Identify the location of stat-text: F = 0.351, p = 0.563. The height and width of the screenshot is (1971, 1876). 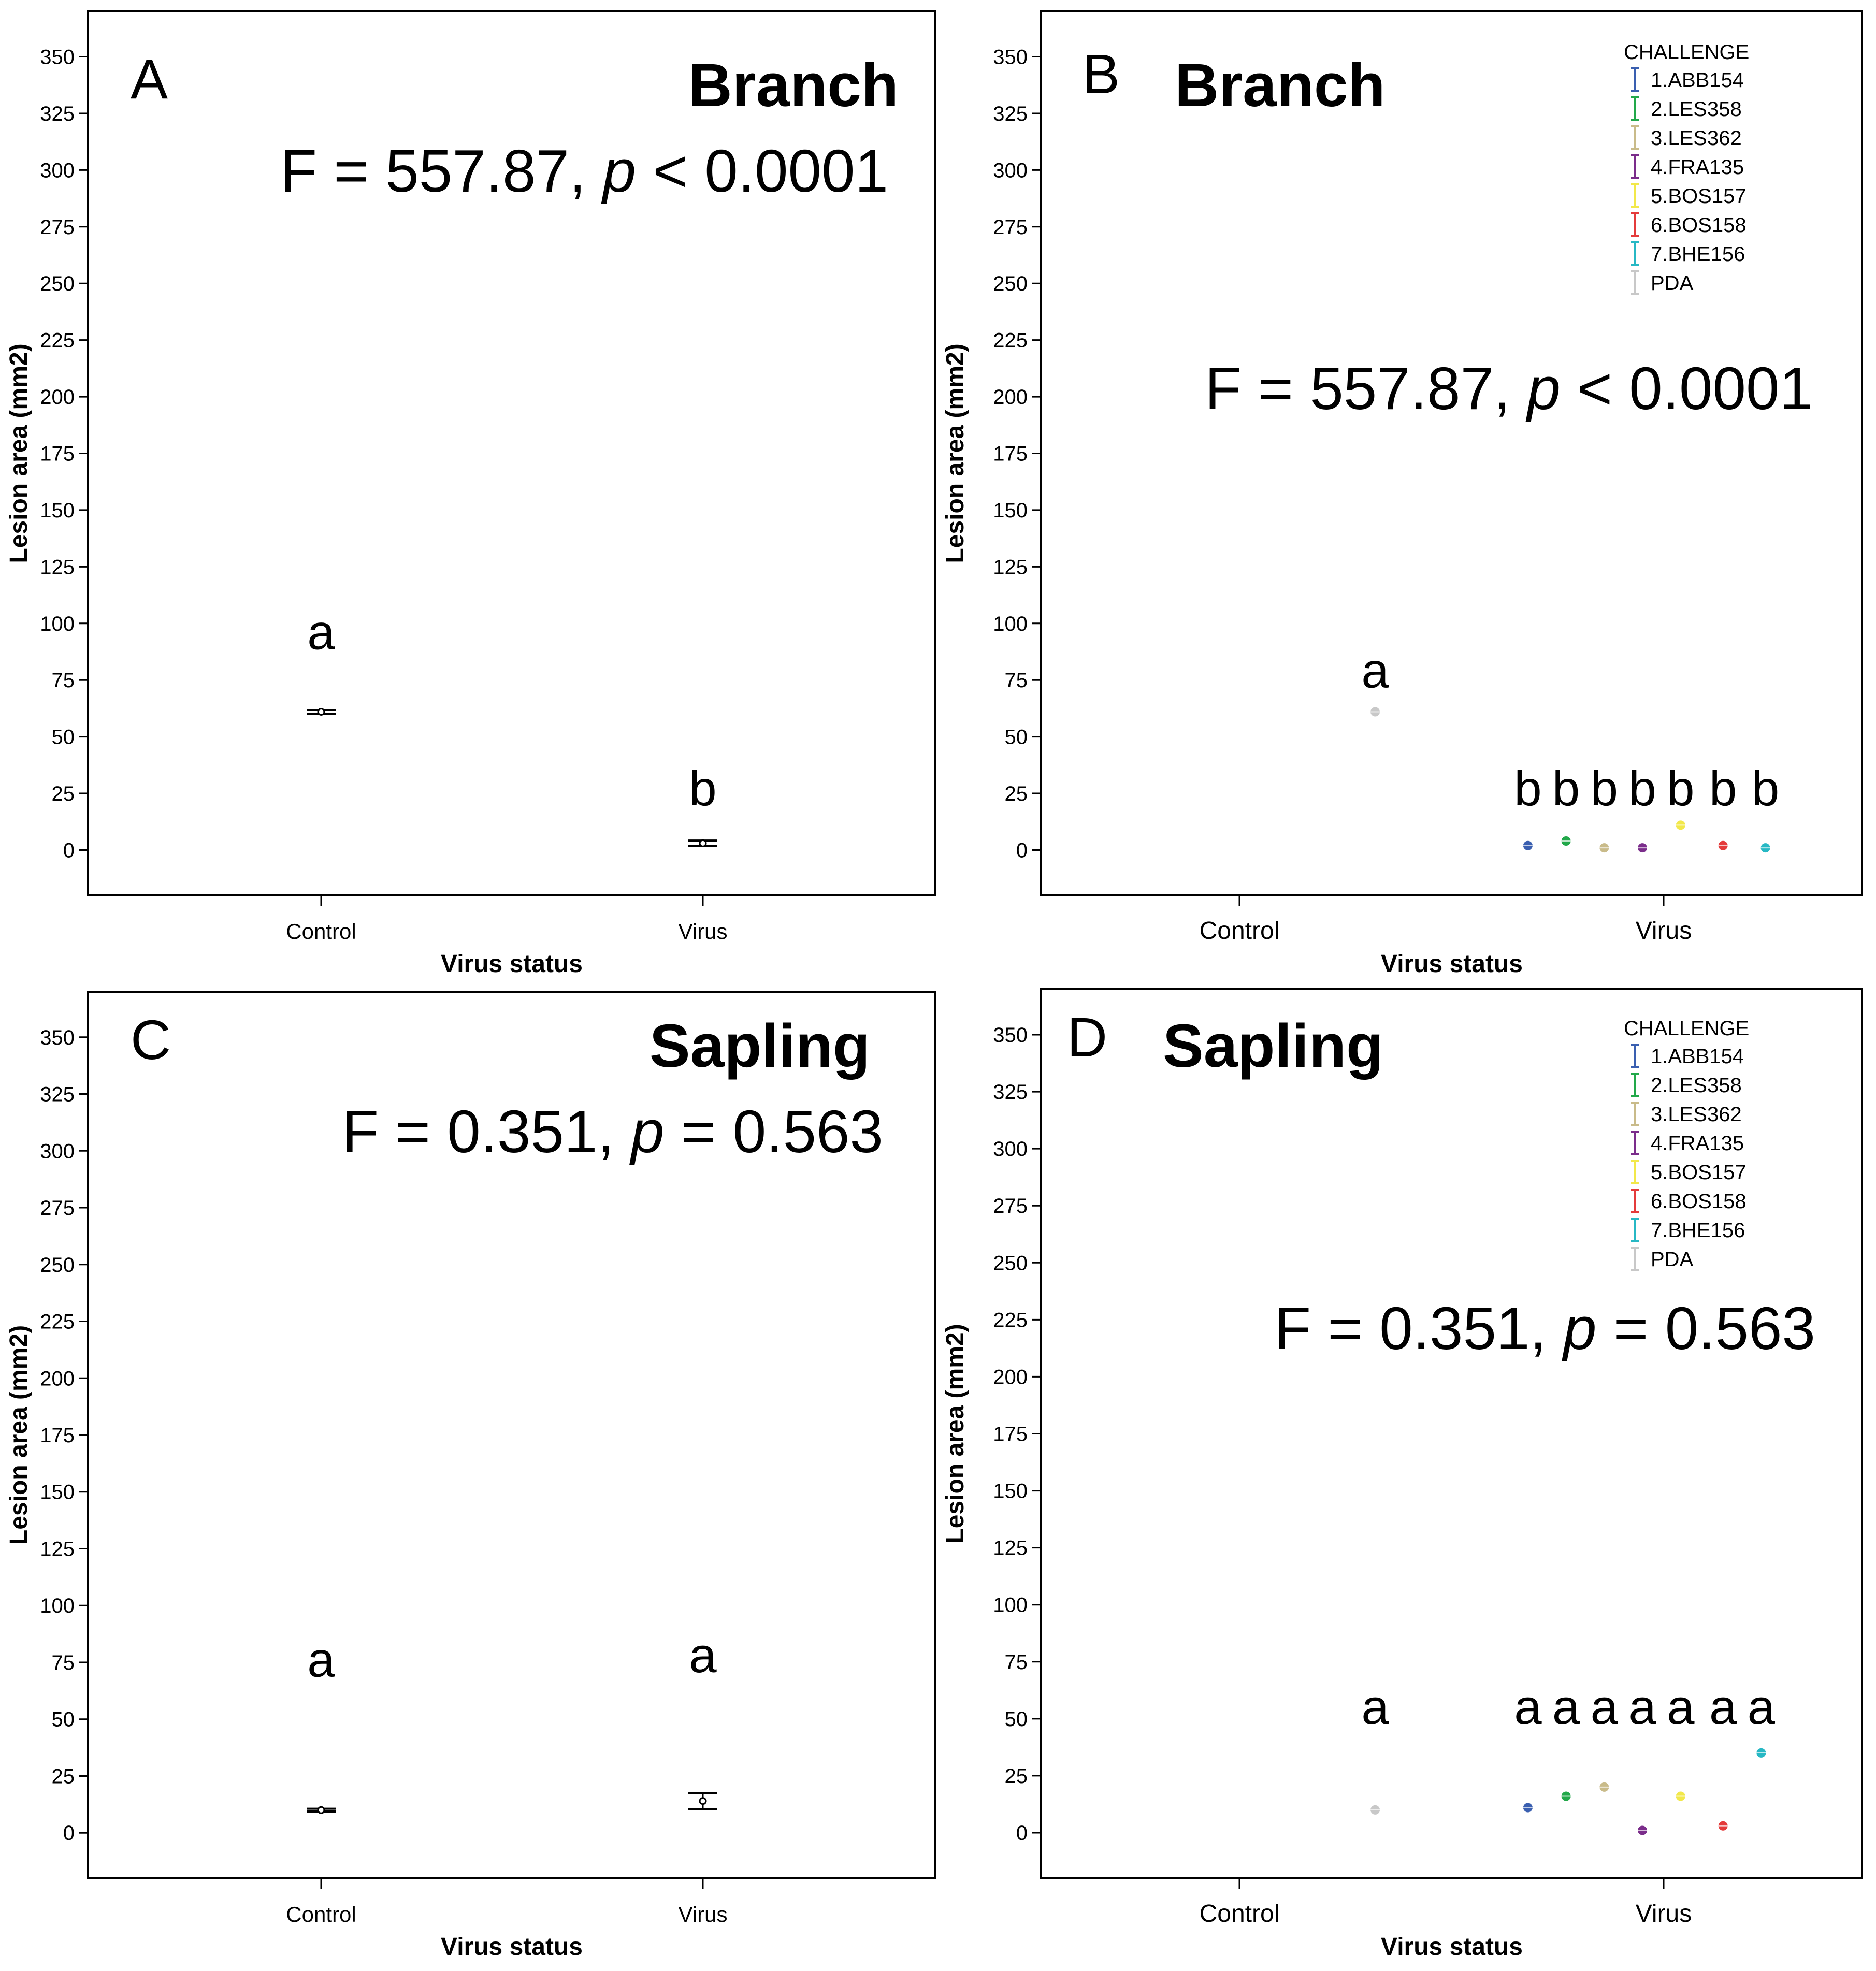
(1545, 1329).